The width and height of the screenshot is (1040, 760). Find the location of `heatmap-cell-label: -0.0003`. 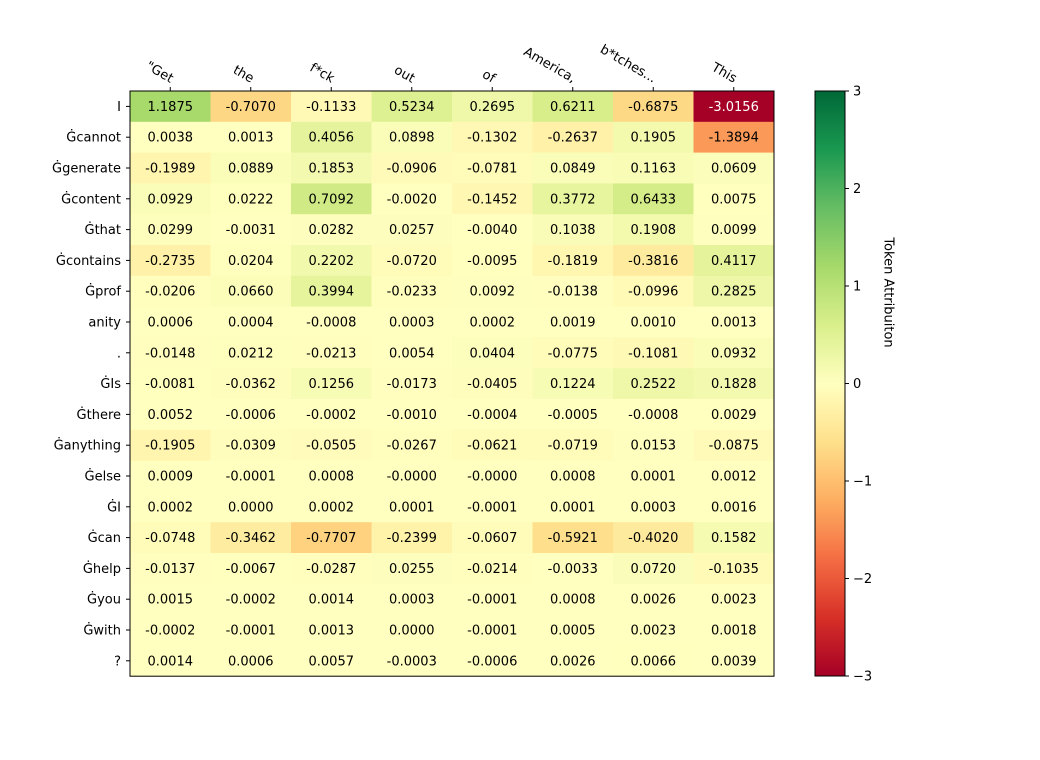

heatmap-cell-label: -0.0003 is located at coordinates (412, 661).